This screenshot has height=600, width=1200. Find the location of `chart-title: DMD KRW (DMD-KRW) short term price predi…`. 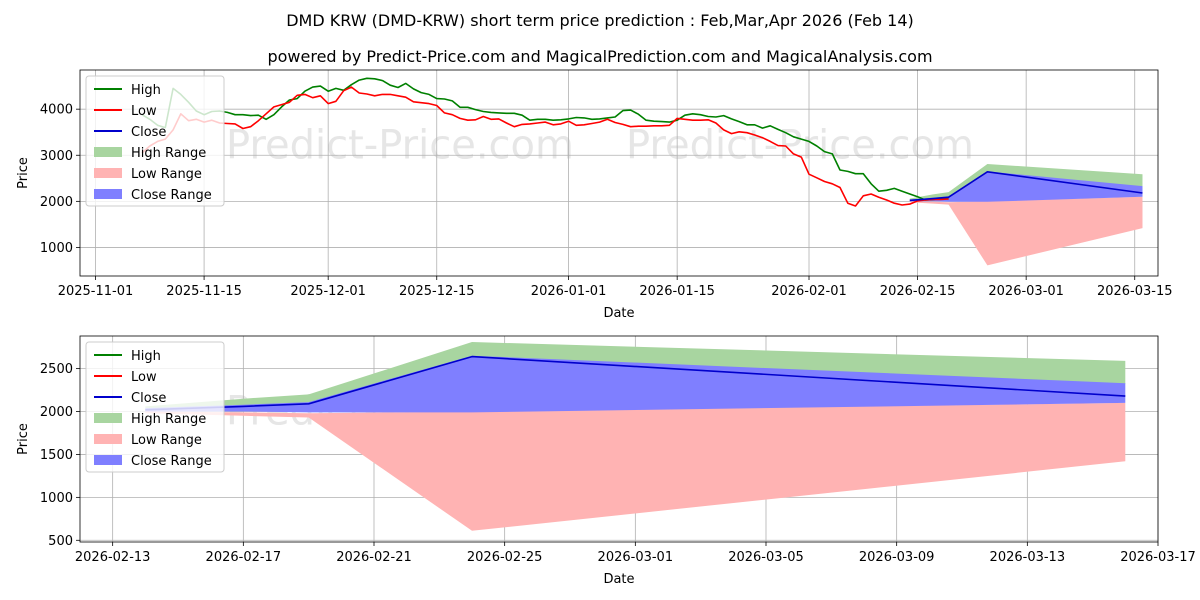

chart-title: DMD KRW (DMD-KRW) short term price predi… is located at coordinates (600, 20).